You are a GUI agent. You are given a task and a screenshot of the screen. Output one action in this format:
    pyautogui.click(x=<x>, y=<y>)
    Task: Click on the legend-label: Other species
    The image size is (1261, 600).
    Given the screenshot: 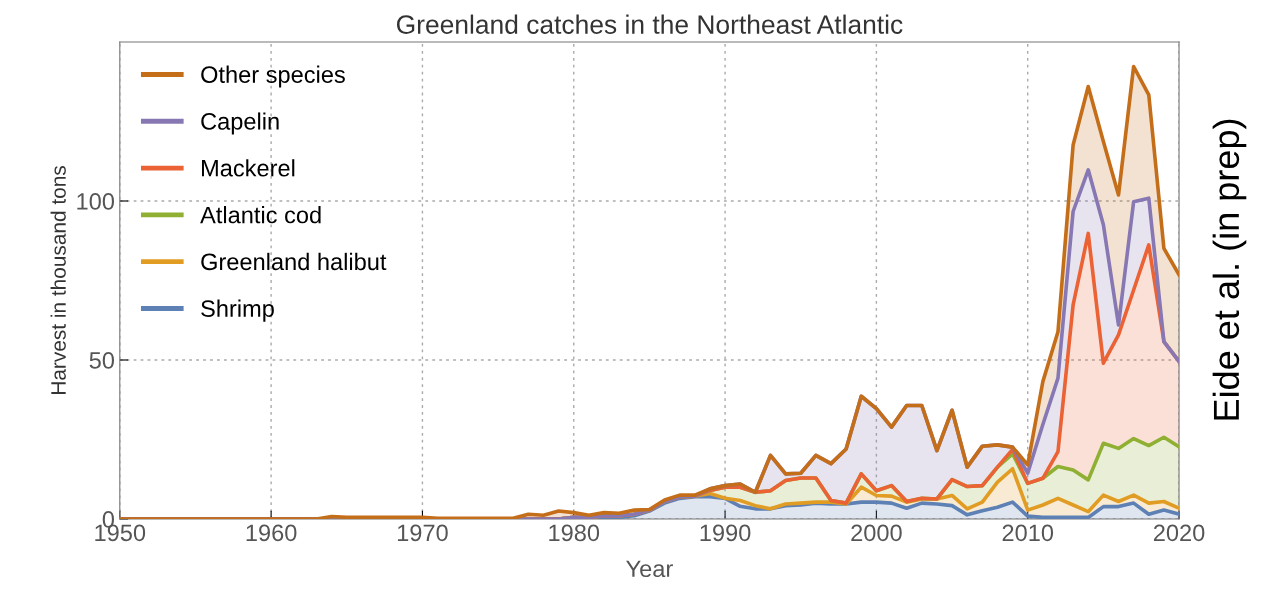 What is the action you would take?
    pyautogui.click(x=273, y=76)
    